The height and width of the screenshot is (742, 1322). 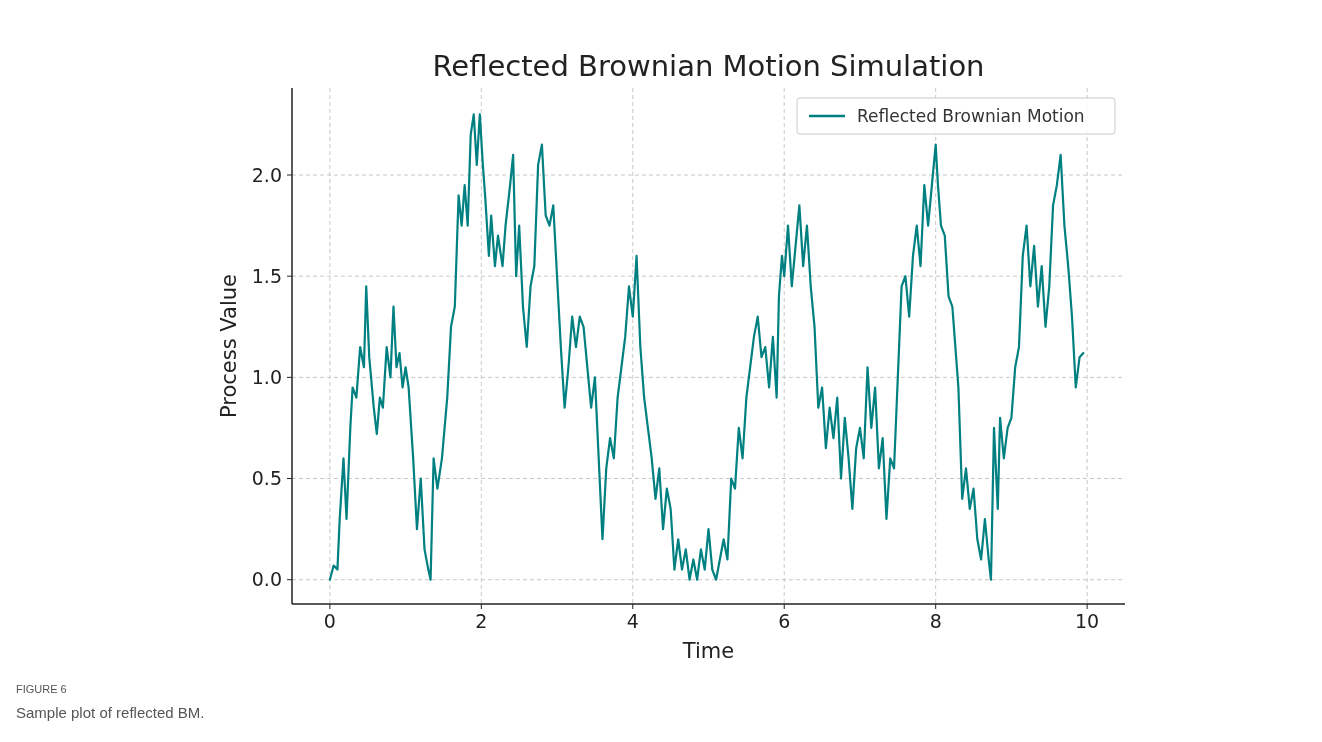 I want to click on x-axis-title: Time, so click(x=708, y=651).